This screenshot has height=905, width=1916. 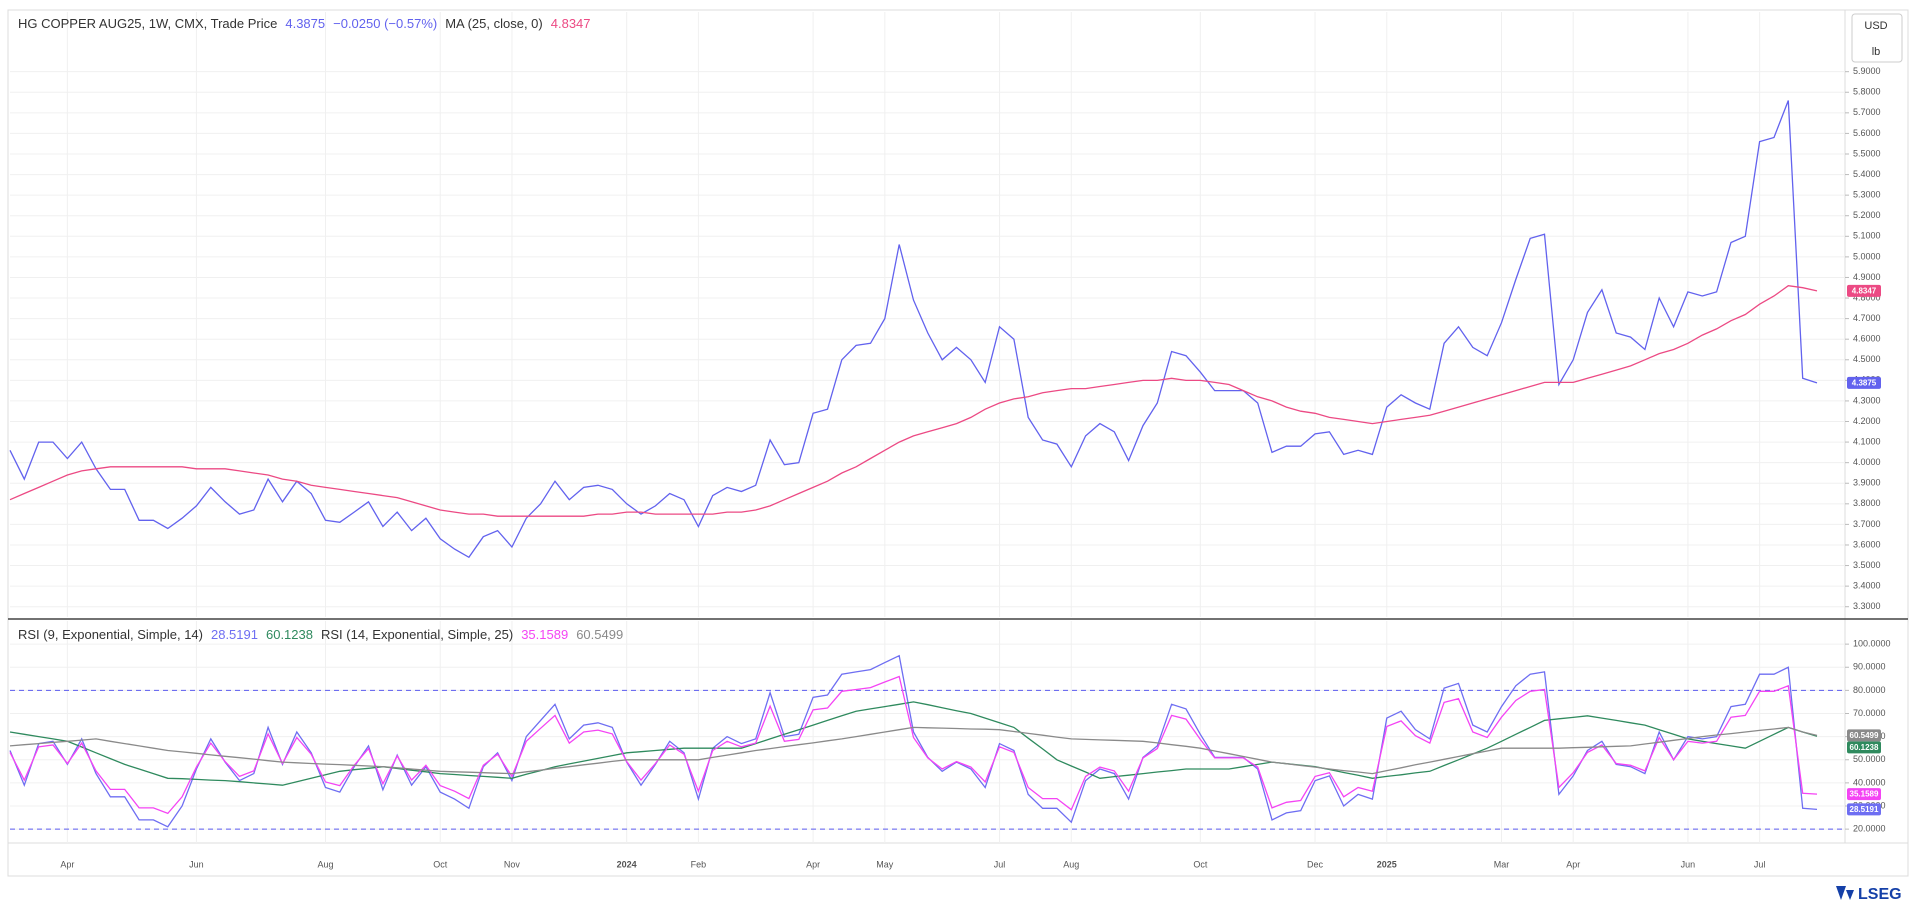 What do you see at coordinates (148, 23) in the screenshot?
I see `legend-label: HG COPPER AUG25, 1W, CMX, Trade Price` at bounding box center [148, 23].